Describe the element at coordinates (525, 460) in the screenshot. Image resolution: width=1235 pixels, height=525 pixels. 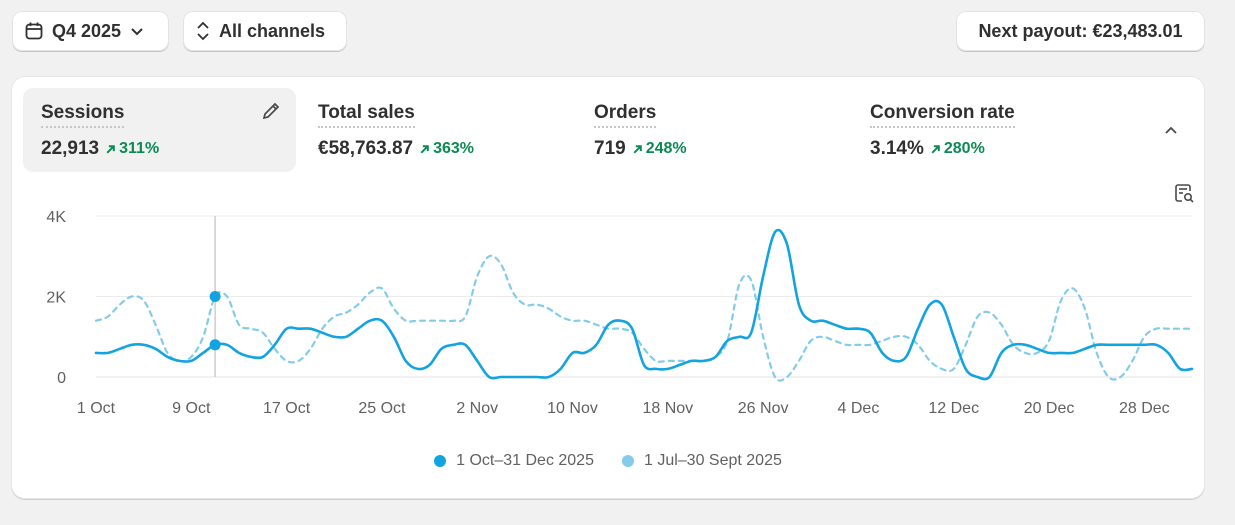
I see `legend-label: 1 Oct–31 Dec 2025` at that location.